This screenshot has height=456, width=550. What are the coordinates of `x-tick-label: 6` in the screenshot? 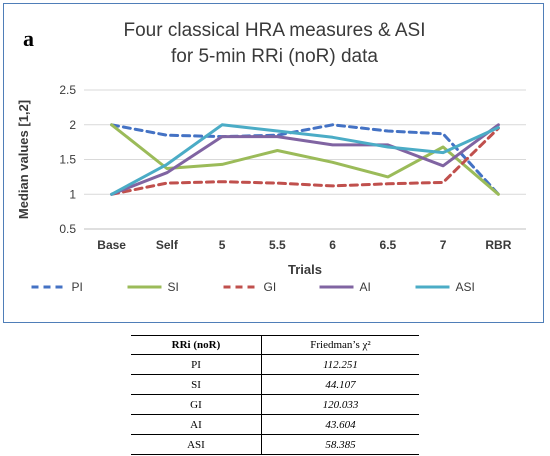 It's located at (332, 245).